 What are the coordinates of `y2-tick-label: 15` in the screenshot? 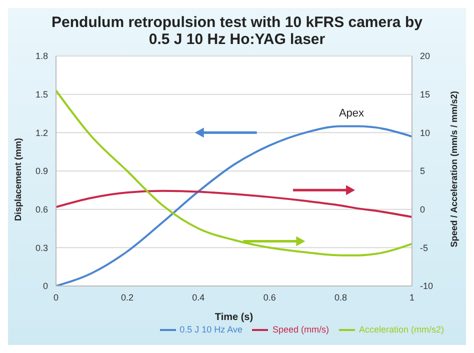 It's located at (425, 95).